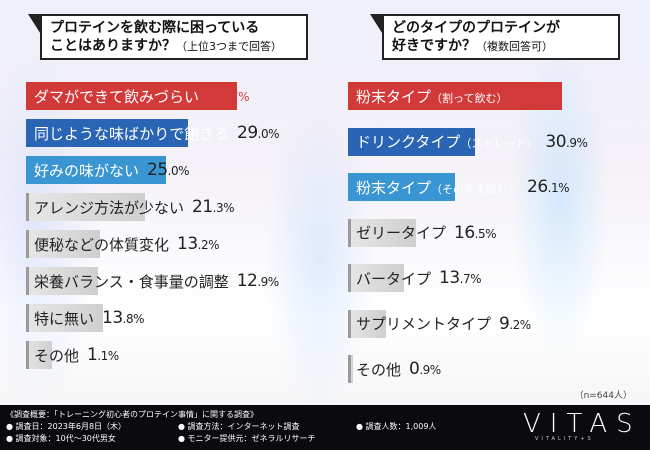  I want to click on survey-count: ● 調査人数：1,009人, so click(396, 426).